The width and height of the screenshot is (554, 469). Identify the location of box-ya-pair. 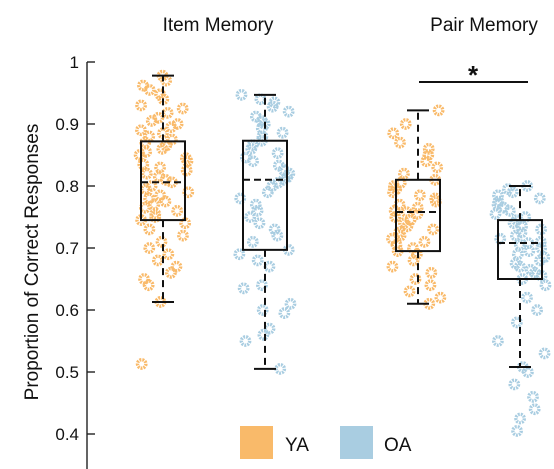
(416, 207).